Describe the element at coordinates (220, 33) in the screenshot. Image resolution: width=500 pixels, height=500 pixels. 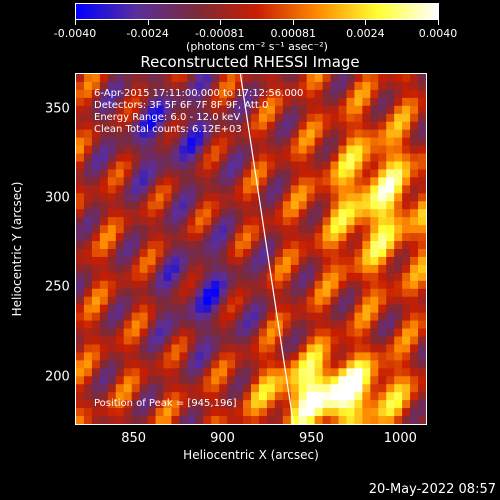
I see `colorbar-tick-label: -0.00081` at that location.